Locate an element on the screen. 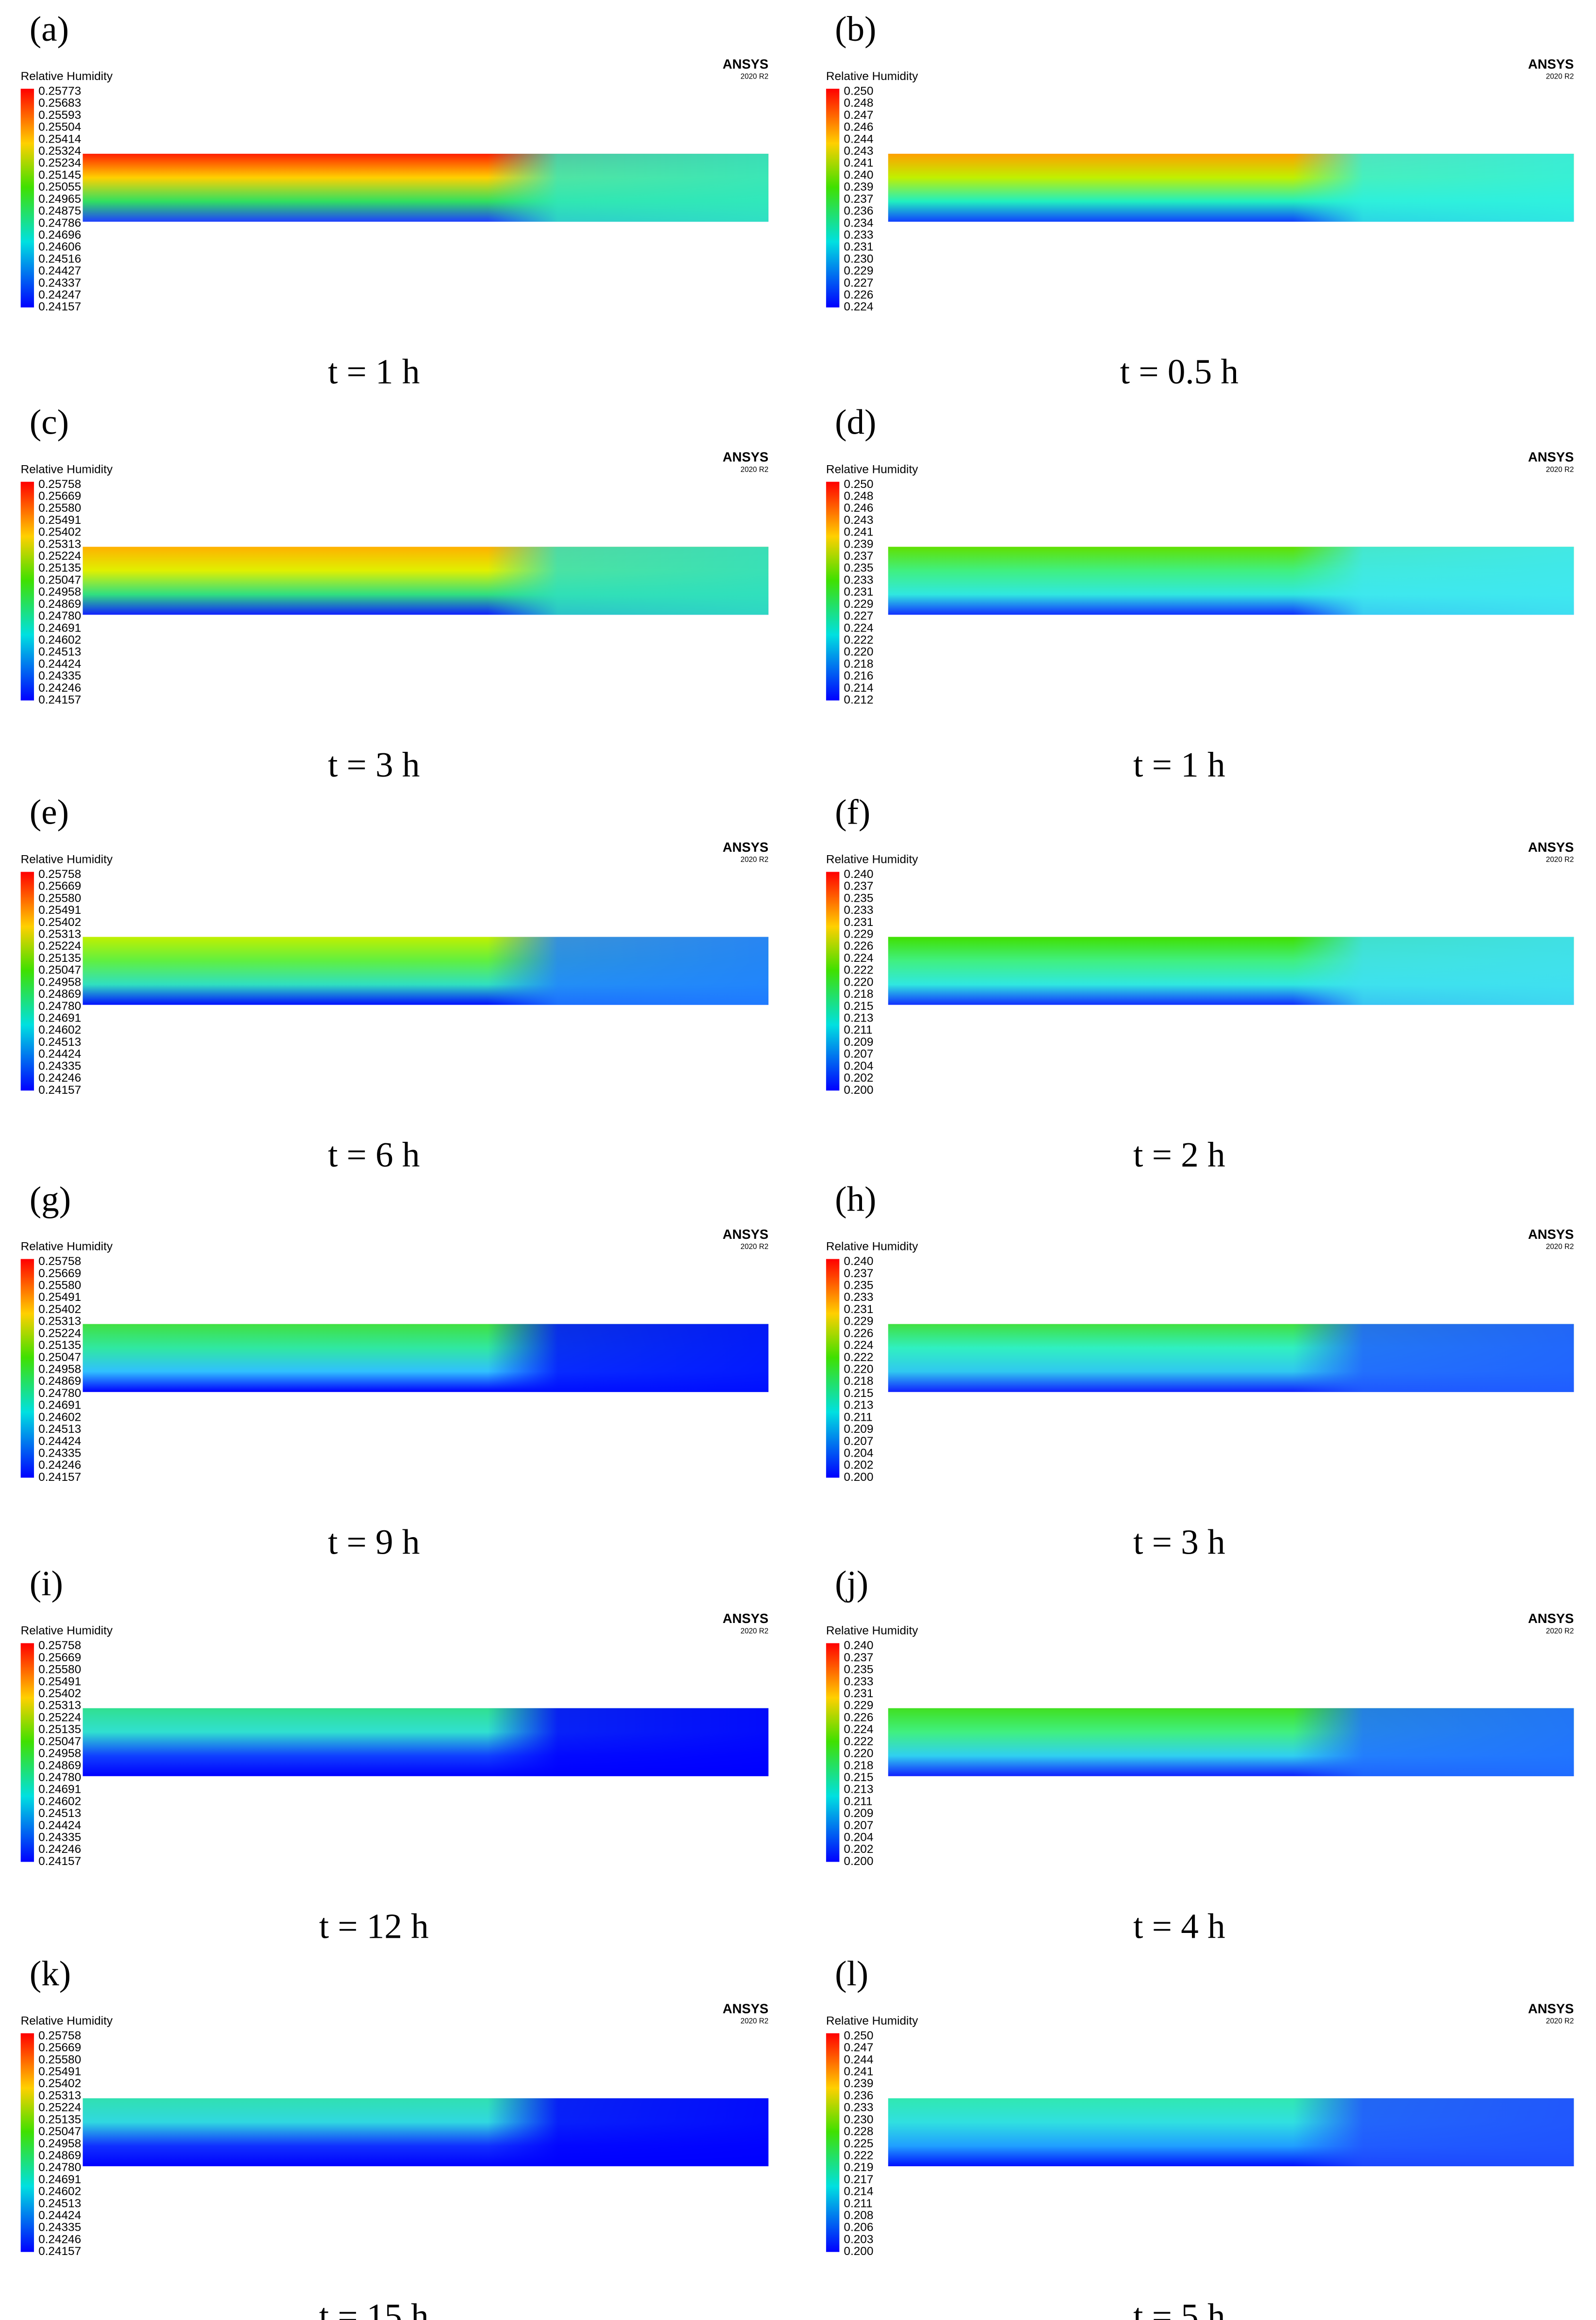  legend-label: 0.25773 is located at coordinates (59, 90).